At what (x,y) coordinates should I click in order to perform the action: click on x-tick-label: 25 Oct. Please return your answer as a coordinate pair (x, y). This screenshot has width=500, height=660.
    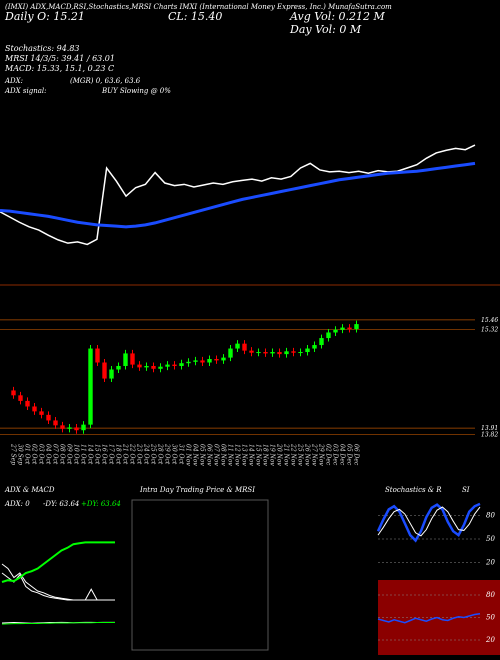
    Looking at the image, I should click on (153, 454).